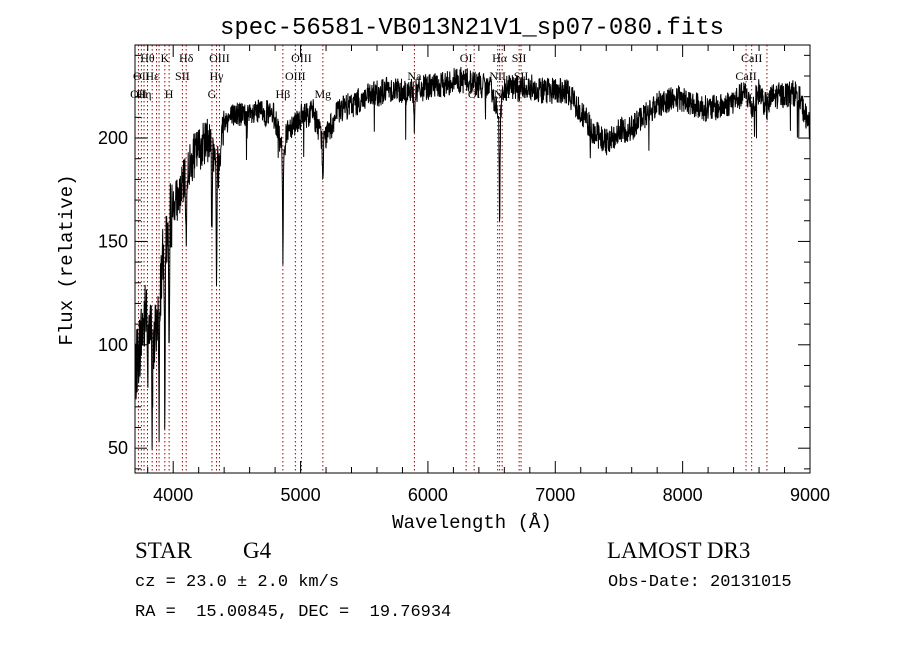 This screenshot has height=649, width=900. What do you see at coordinates (141, 76) in the screenshot?
I see `spectral-line-label-1: OII` at bounding box center [141, 76].